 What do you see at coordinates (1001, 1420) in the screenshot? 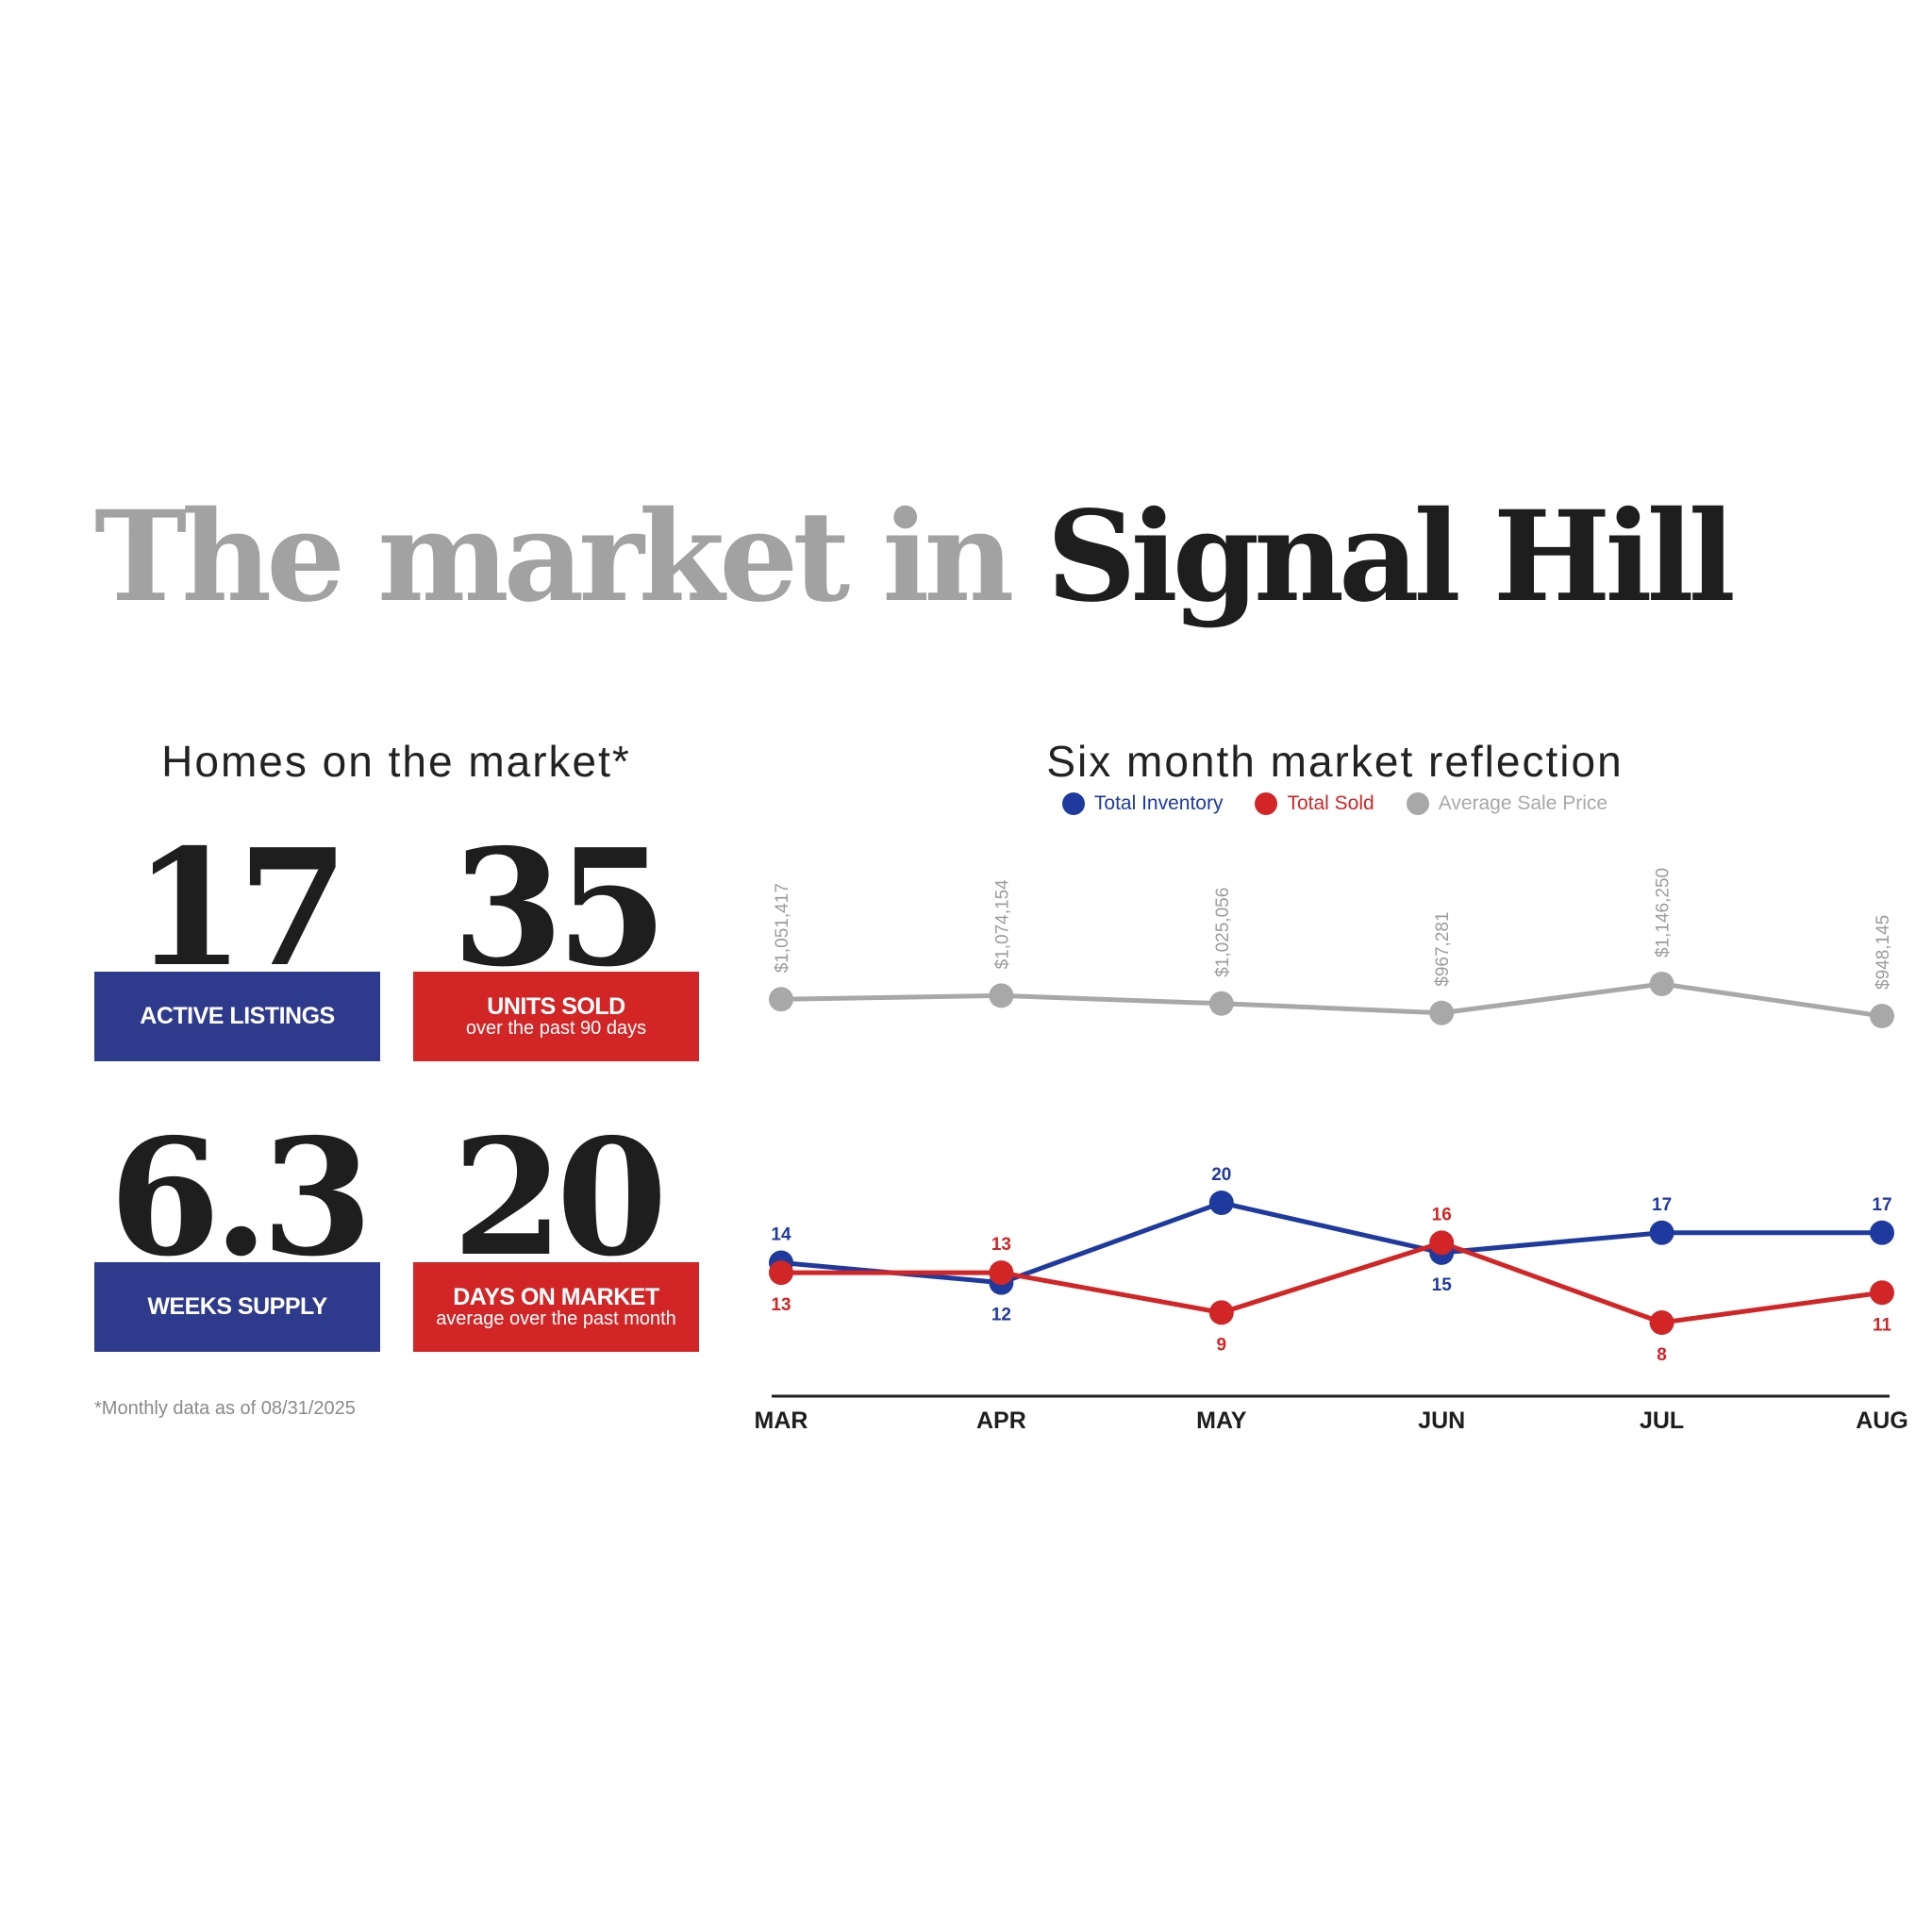
I see `x-tick-label: APR` at bounding box center [1001, 1420].